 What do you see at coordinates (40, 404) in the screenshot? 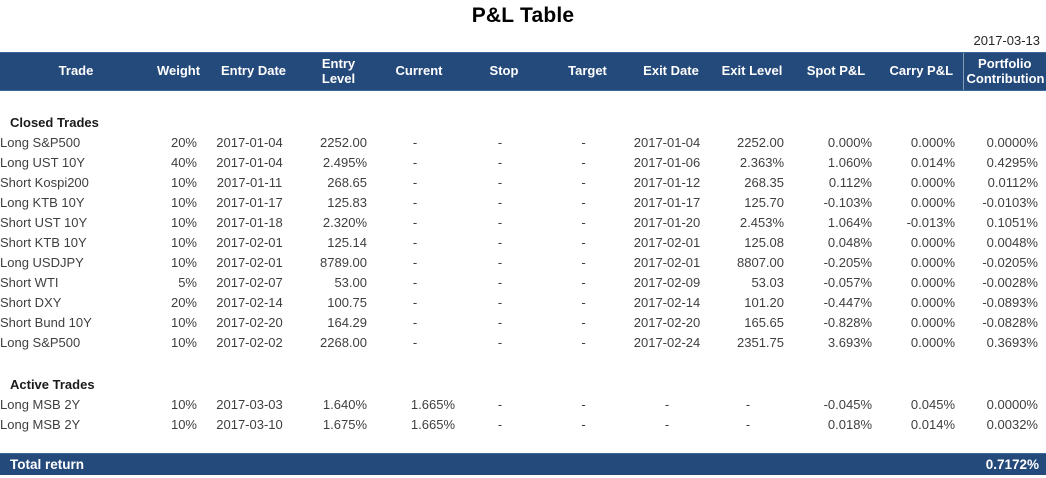
I see `cell-trade: Long MSB 2Y` at bounding box center [40, 404].